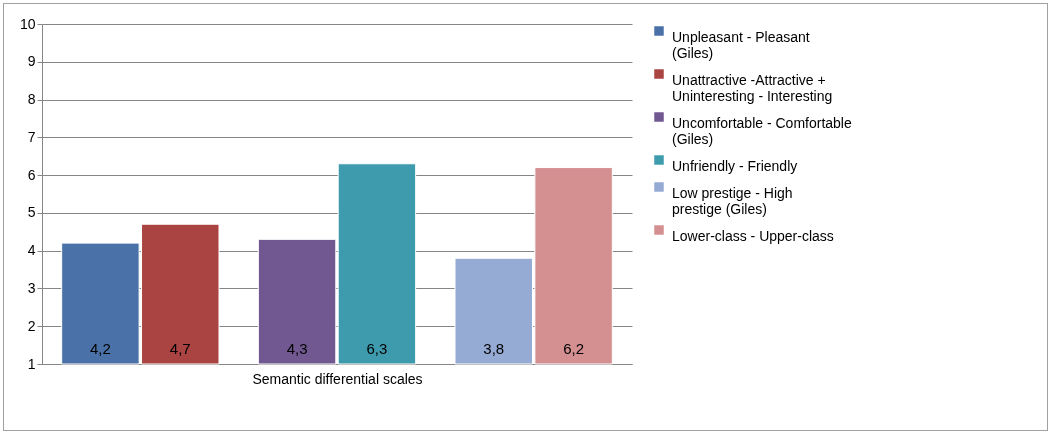 The width and height of the screenshot is (1053, 436). Describe the element at coordinates (31, 287) in the screenshot. I see `y-tick-label: 3` at that location.